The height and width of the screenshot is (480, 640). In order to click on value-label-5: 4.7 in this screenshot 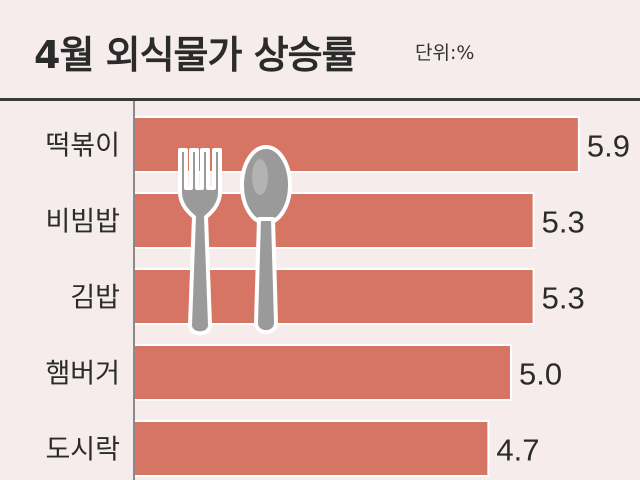, I will do `click(517, 450)`.